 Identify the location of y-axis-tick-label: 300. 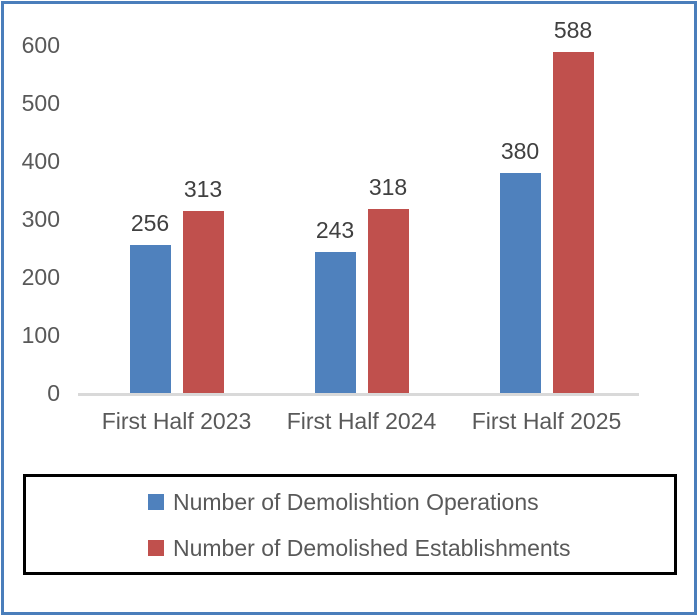
(40, 219).